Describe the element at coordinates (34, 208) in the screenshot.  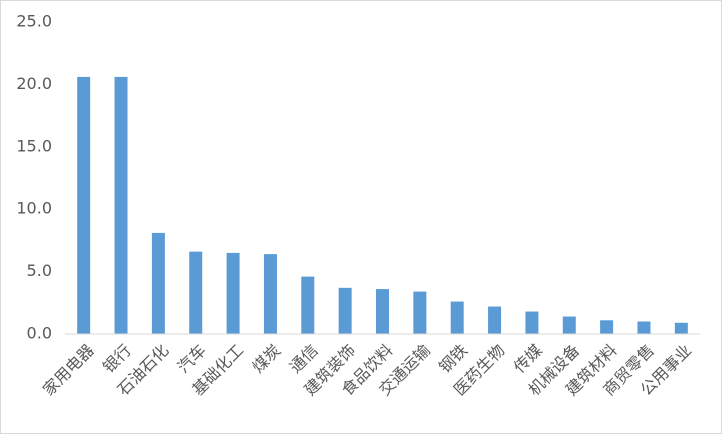
I see `y-tick-label: 10.0` at that location.